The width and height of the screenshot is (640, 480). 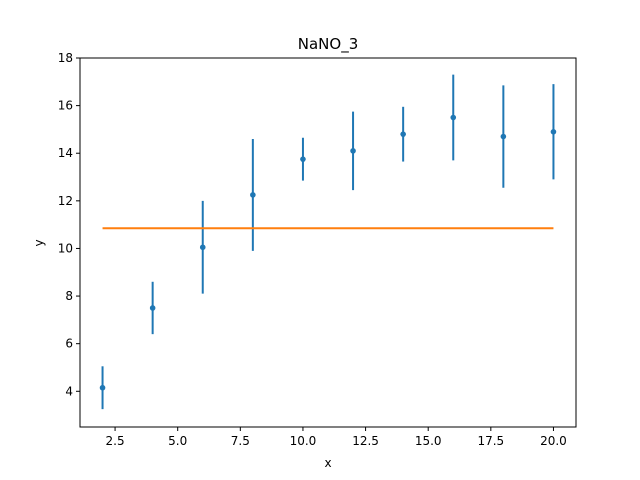 What do you see at coordinates (65, 153) in the screenshot?
I see `y-tick-label: 14` at bounding box center [65, 153].